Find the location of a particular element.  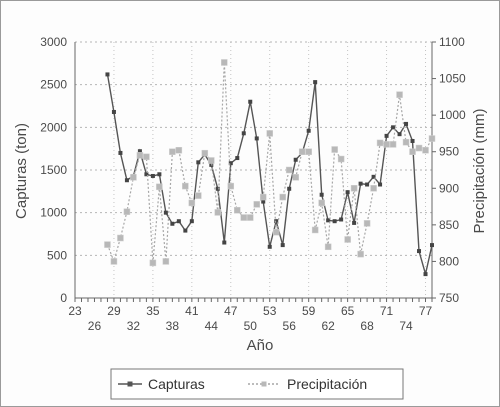

y-axis-title-right: Precipitación (mm) is located at coordinates (479, 170).